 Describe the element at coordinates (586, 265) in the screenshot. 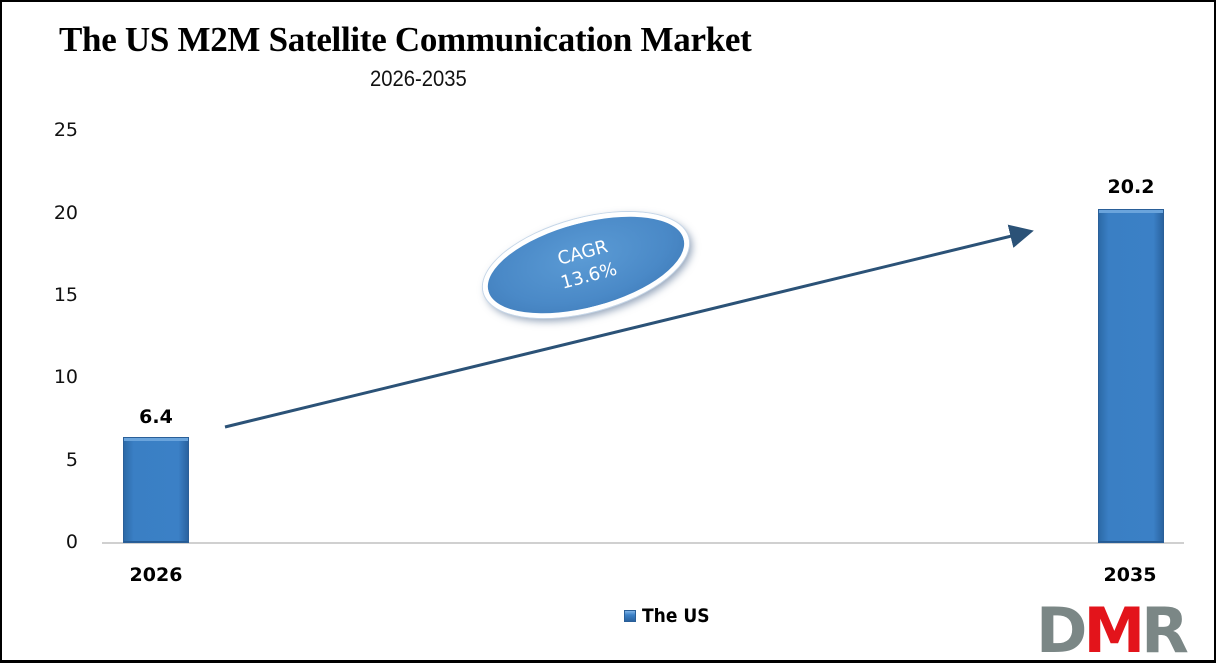

I see `cagr-annotation: CAGR 13.6%` at that location.